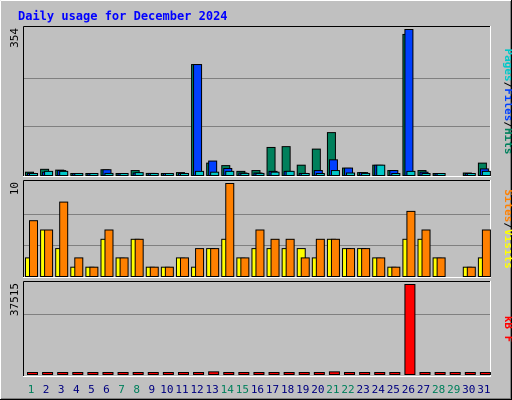  Describe the element at coordinates (468, 389) in the screenshot. I see `day-label: 30` at that location.